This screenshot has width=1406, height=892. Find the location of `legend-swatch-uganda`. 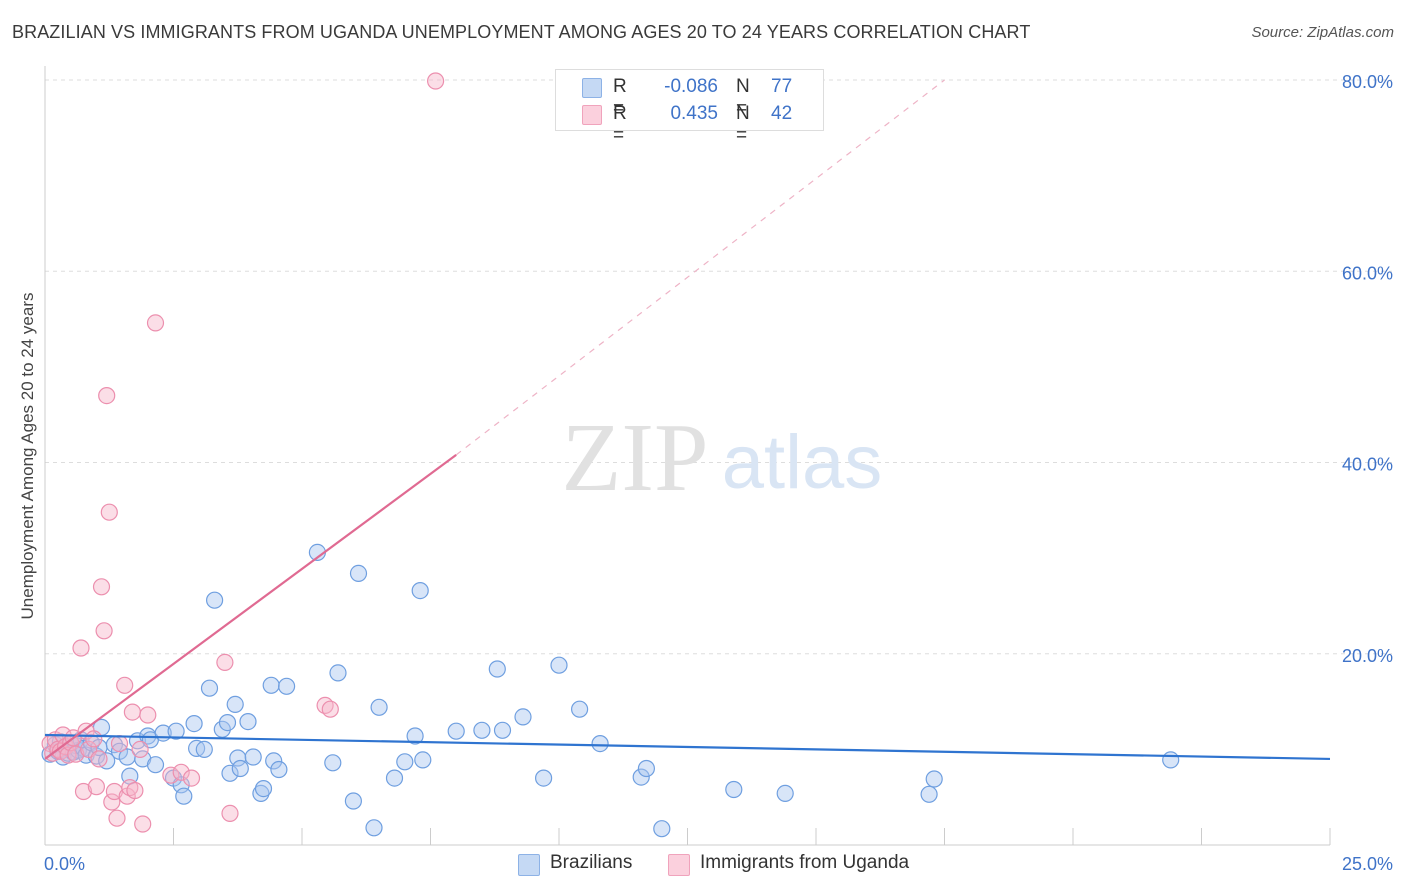

legend-swatch-uganda is located at coordinates (592, 115).